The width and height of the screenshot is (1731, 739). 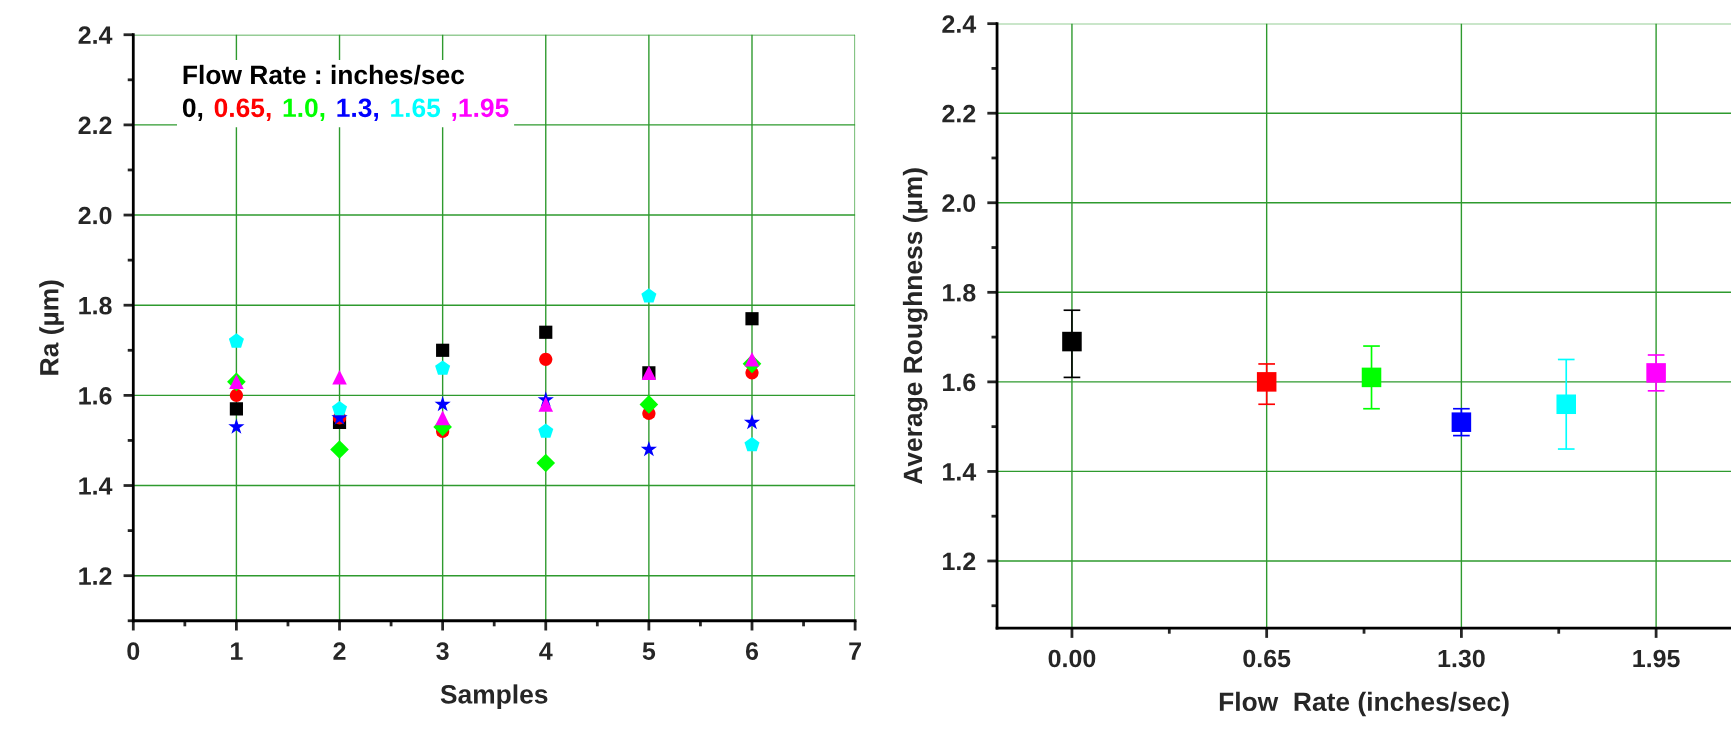 What do you see at coordinates (192, 109) in the screenshot?
I see `text: 0,` at bounding box center [192, 109].